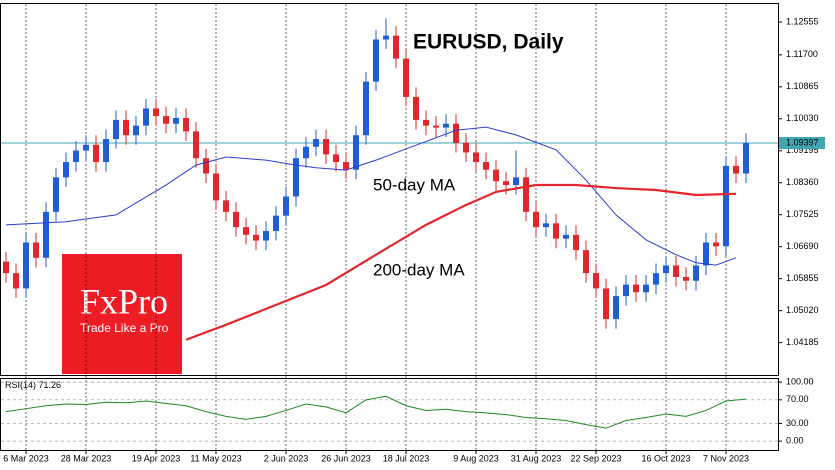  I want to click on rsi-label: RSI(14) 71.26, so click(33, 385).